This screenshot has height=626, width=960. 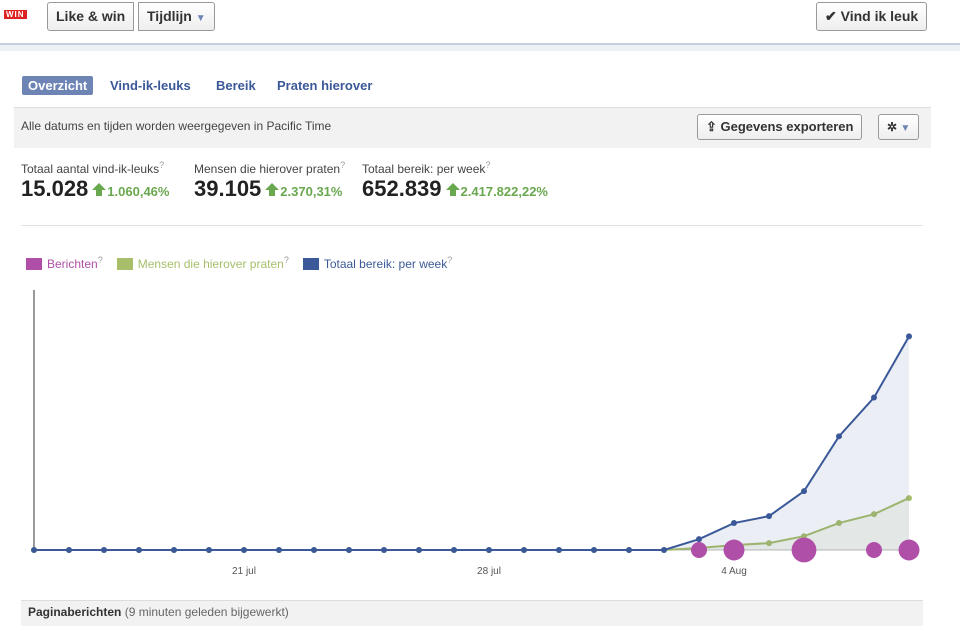 What do you see at coordinates (402, 188) in the screenshot?
I see `stat-value: 652.839` at bounding box center [402, 188].